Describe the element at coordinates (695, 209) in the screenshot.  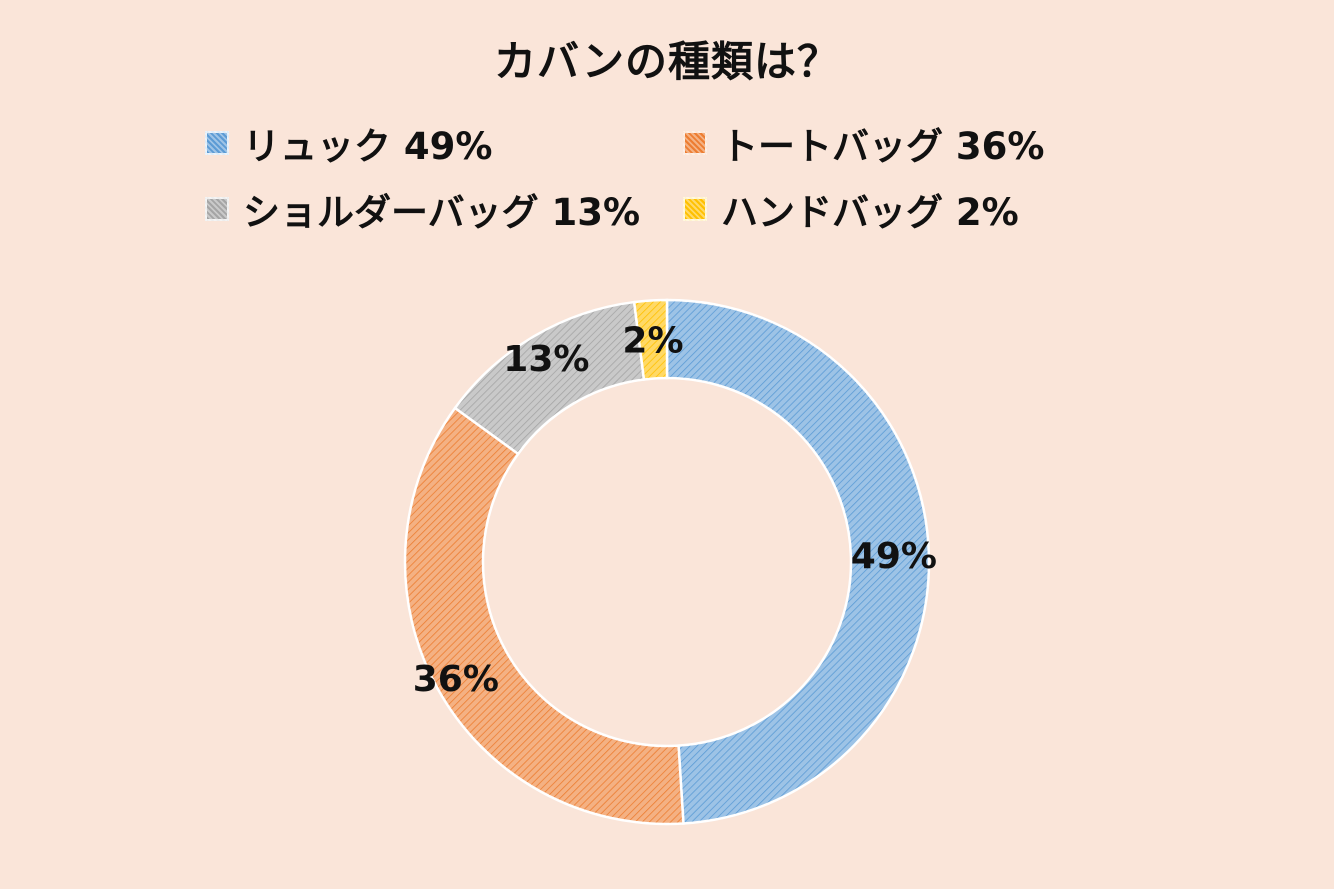
I see `legend-swatch-handbag` at that location.